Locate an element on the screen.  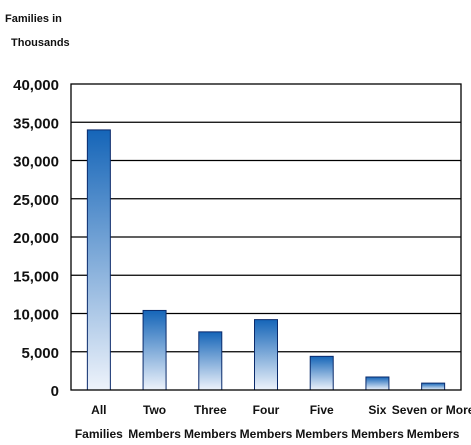
y-tick-label: 20,000 is located at coordinates (36, 238).